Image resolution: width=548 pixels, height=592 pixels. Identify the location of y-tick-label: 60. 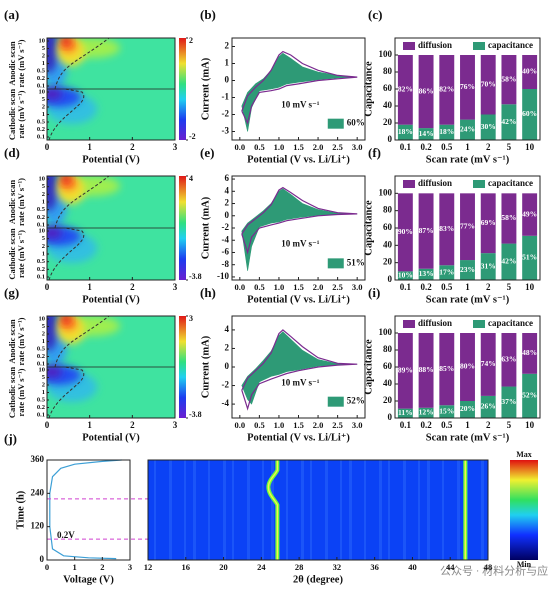
(388, 88).